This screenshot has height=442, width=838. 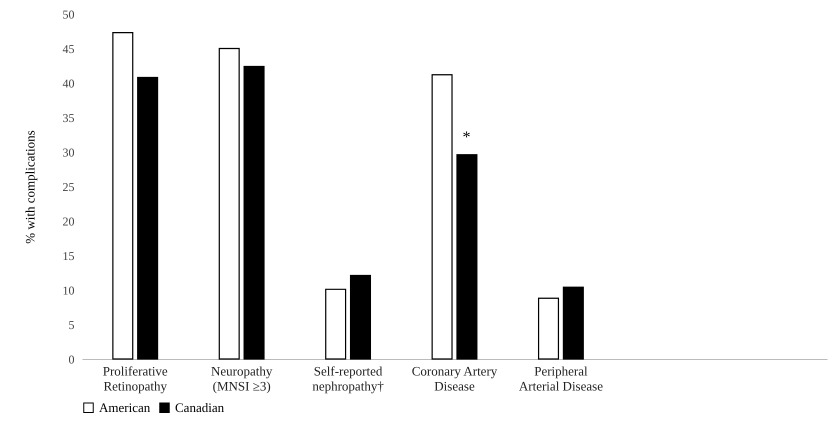 I want to click on y-tick-label: 10, so click(x=68, y=291).